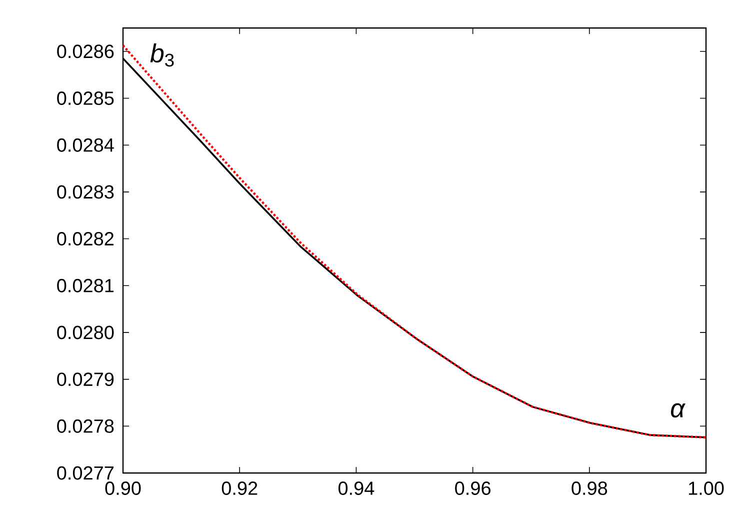 The width and height of the screenshot is (750, 525). Describe the element at coordinates (85, 285) in the screenshot. I see `y-tick-label: 0.0281` at that location.